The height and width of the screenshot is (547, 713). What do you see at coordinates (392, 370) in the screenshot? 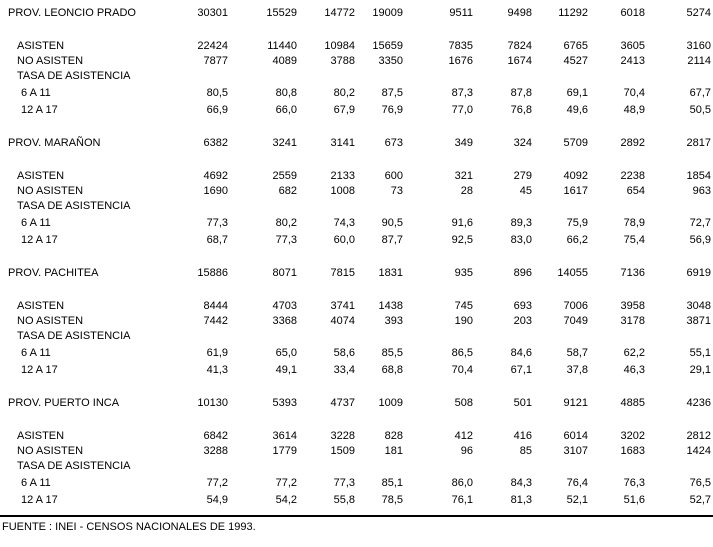
I see `table-cell: 68,8` at bounding box center [392, 370].